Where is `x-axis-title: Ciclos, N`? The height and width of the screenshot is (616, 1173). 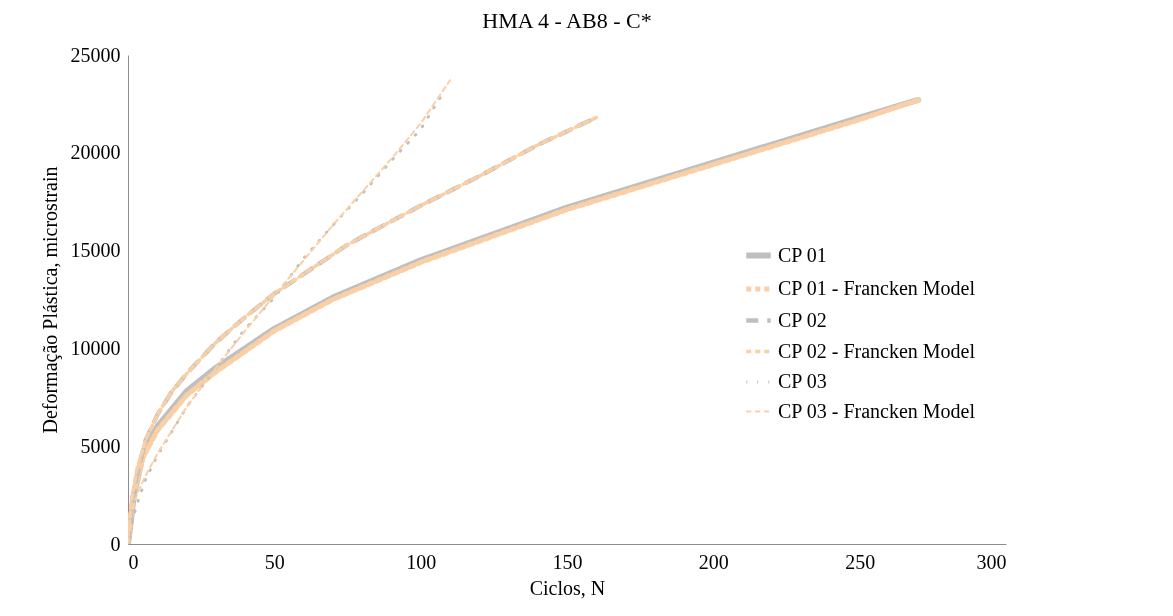 x-axis-title: Ciclos, N is located at coordinates (567, 587).